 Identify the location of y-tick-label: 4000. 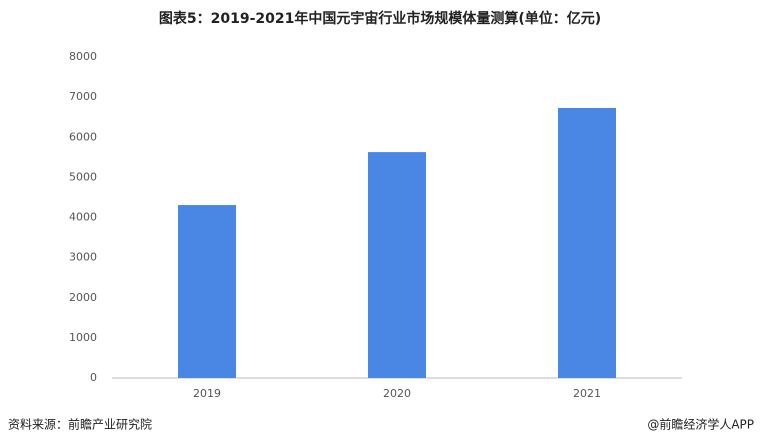
(83, 217).